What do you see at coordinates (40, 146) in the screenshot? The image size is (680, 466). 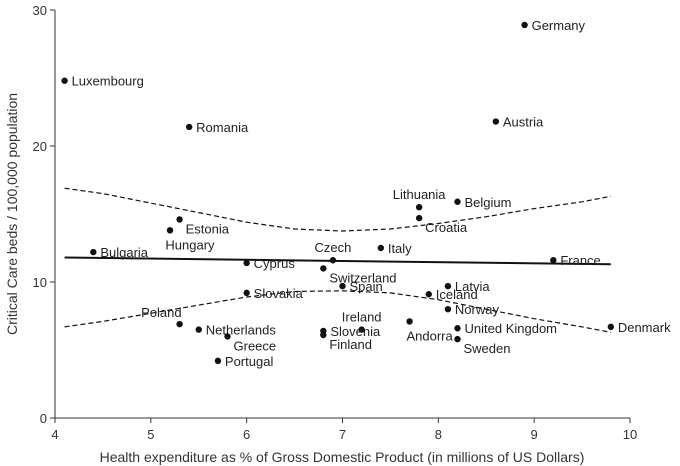 I see `y-tick-label: 20` at bounding box center [40, 146].